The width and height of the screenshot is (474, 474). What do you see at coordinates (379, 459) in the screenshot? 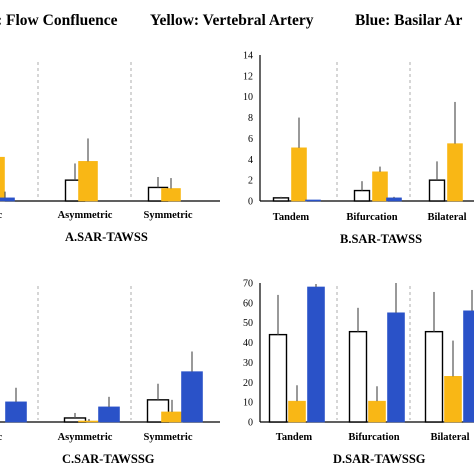
I see `panel-title-d: D.SAR-TAWSSG` at bounding box center [379, 459].